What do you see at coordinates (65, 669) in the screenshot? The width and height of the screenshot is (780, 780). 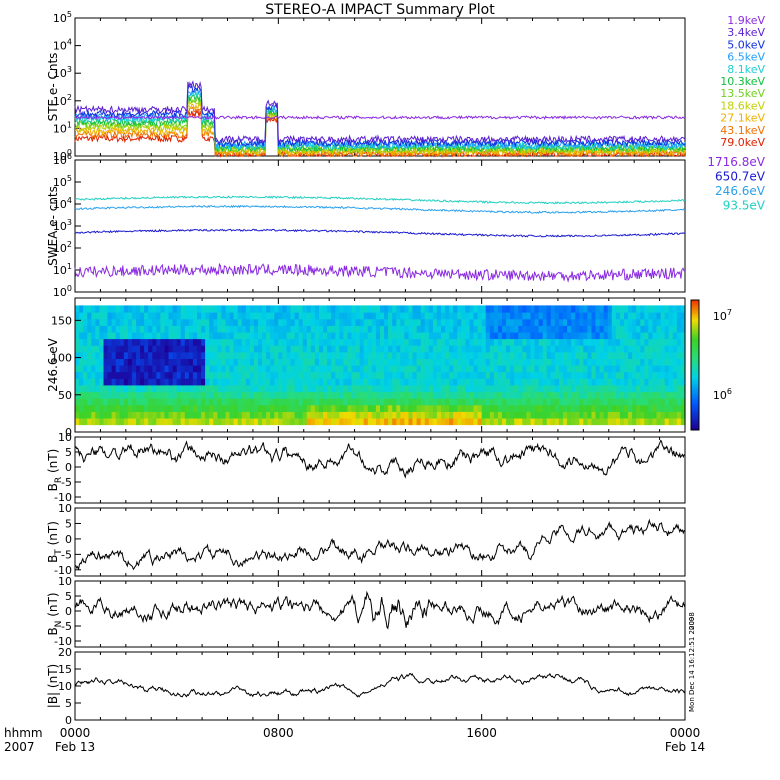 I see `b-ytick-label: 15` at bounding box center [65, 669].